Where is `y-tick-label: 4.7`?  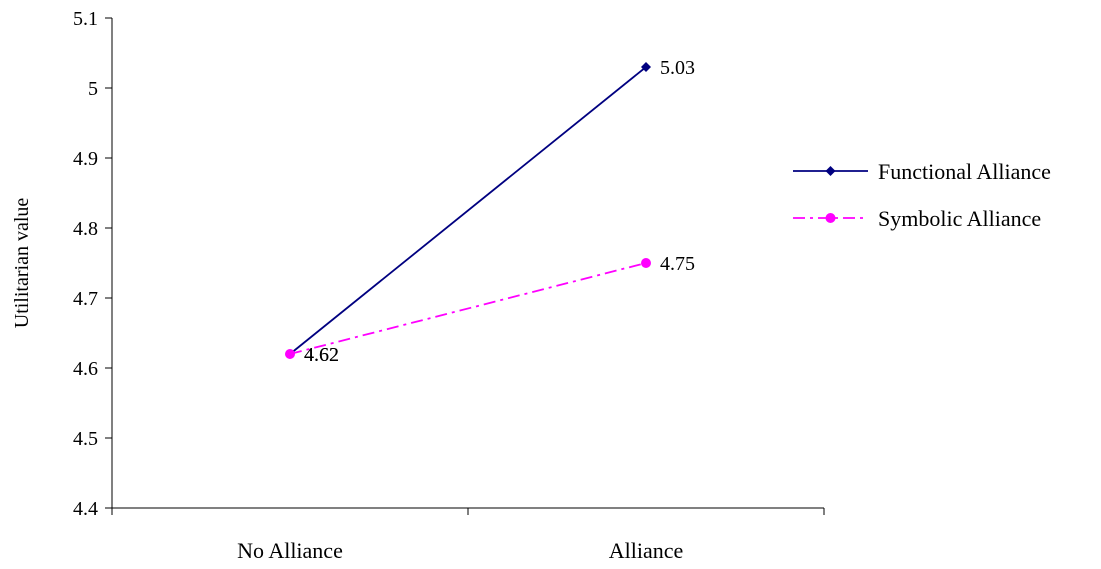
y-tick-label: 4.7 is located at coordinates (85, 299).